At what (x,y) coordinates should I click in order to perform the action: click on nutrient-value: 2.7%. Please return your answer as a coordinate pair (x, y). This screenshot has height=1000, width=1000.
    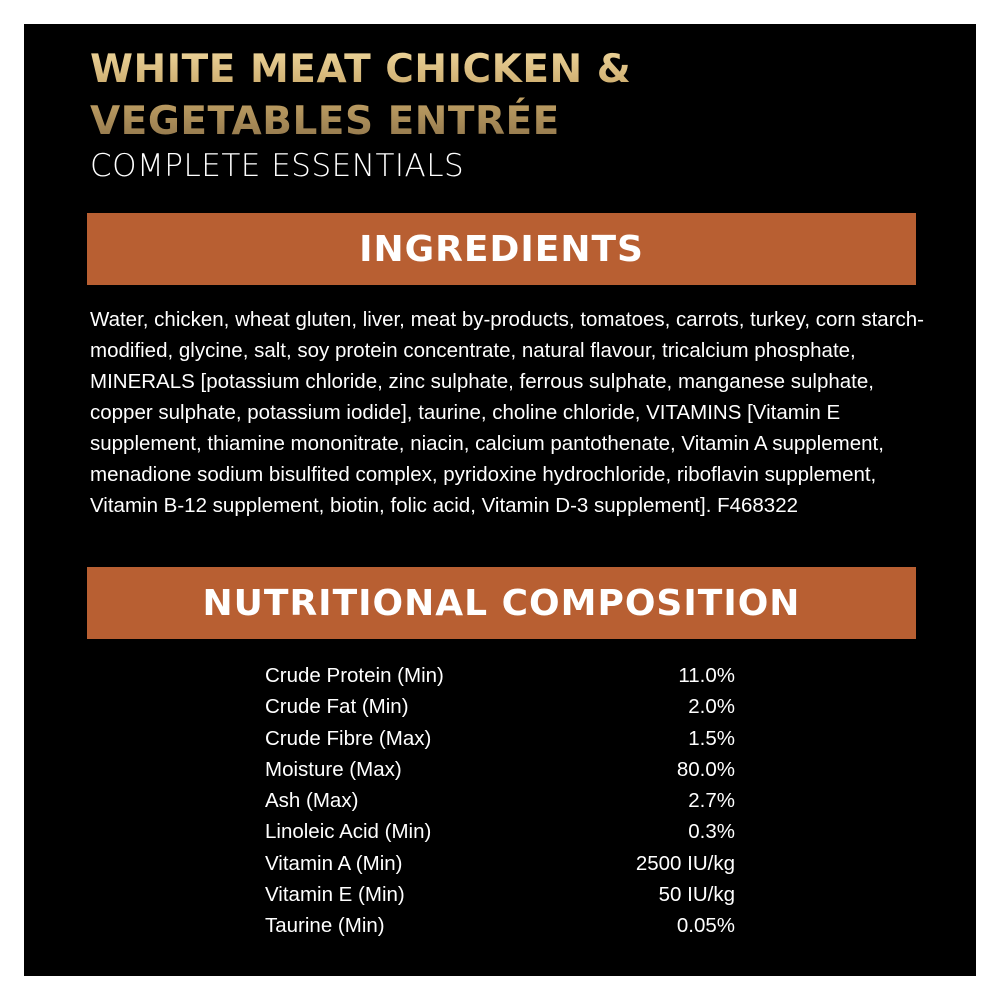
    Looking at the image, I should click on (711, 801).